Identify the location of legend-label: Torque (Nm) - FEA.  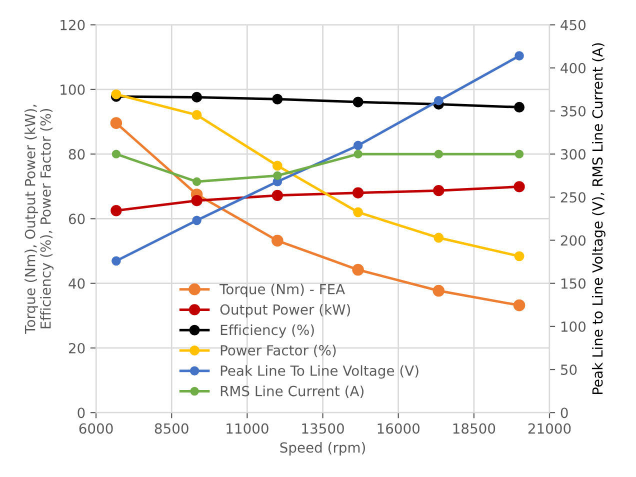
(282, 291).